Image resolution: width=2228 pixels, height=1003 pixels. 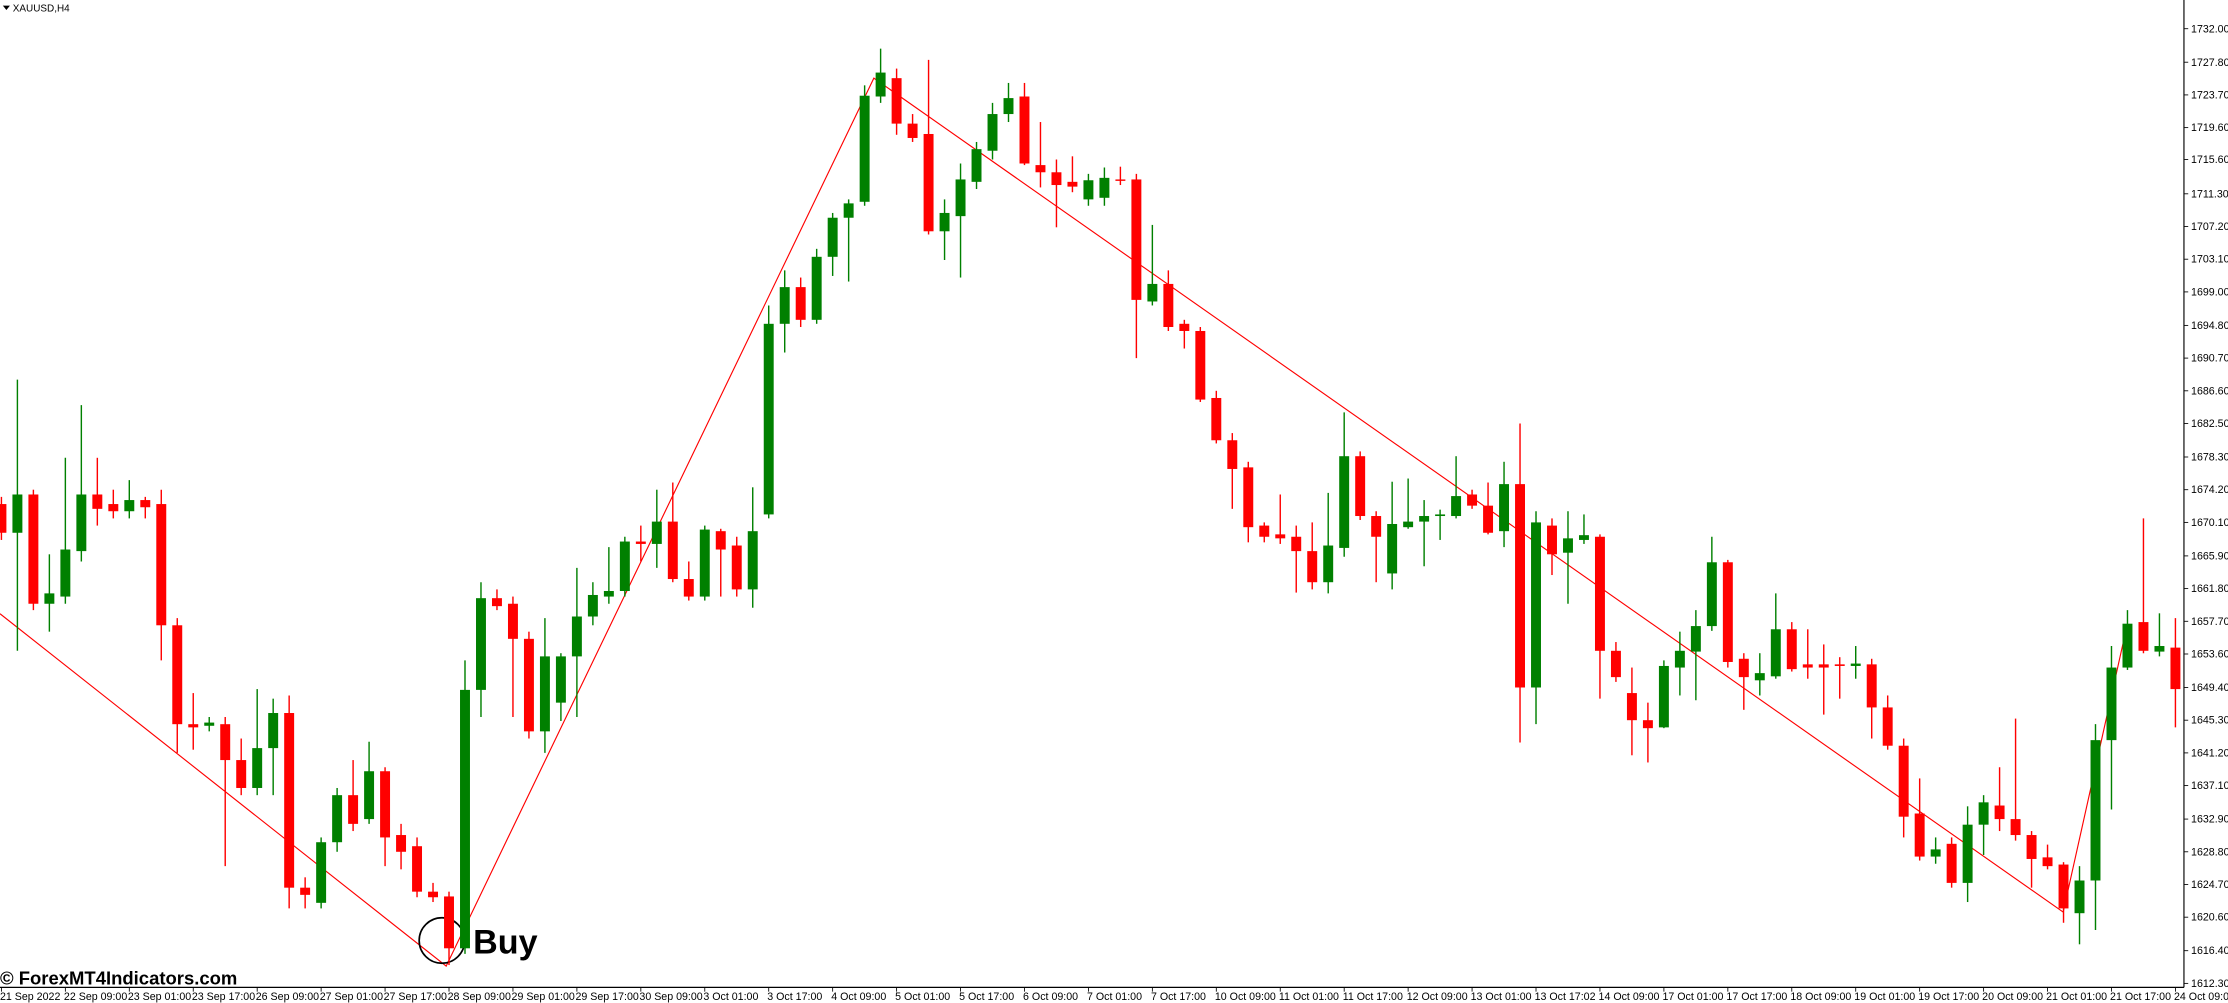 I want to click on x-tick-label: 26 Sep 09:00, so click(x=287, y=997).